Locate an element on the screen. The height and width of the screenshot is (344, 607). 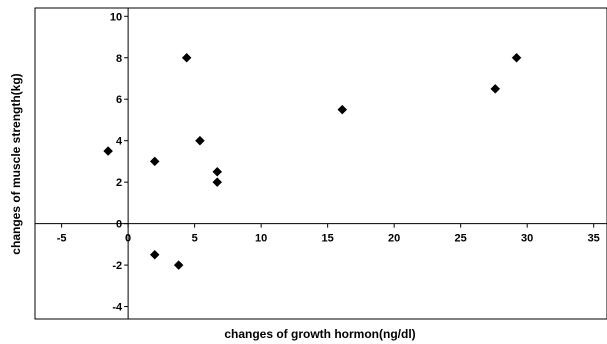
y-tick-label: -2 is located at coordinates (117, 266).